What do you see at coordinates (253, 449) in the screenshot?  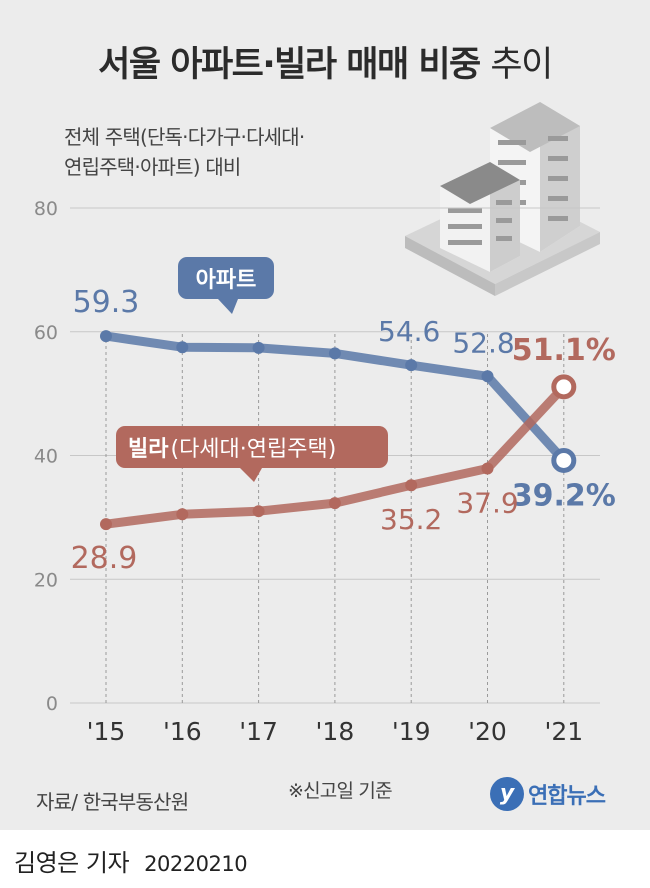 I see `legend-villa-rest: (다세대·연립주택)` at bounding box center [253, 449].